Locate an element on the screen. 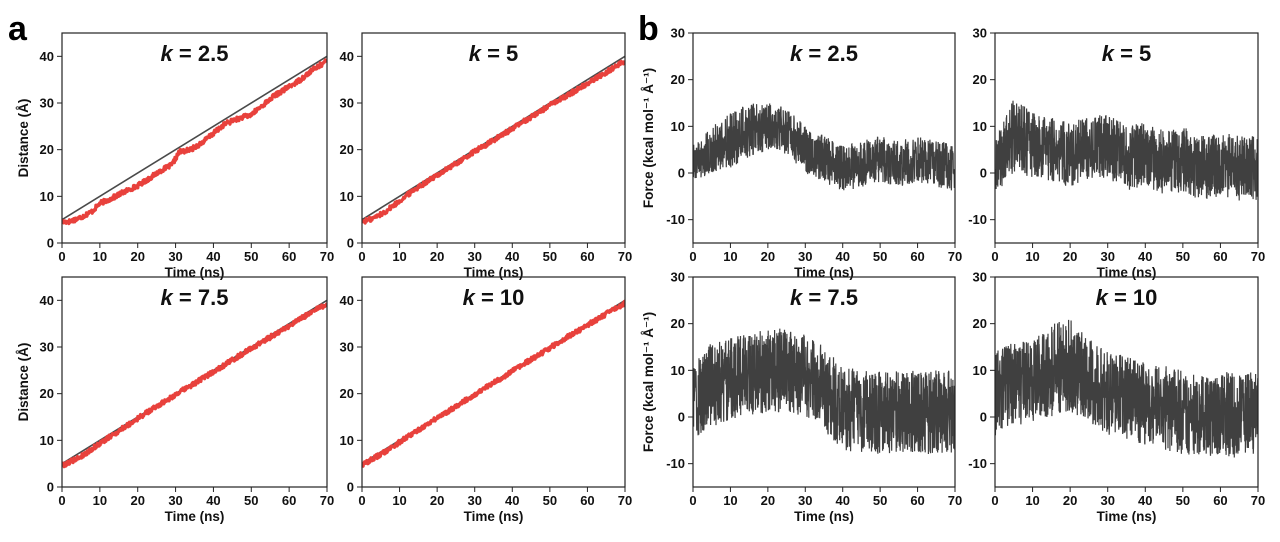 Image resolution: width=1280 pixels, height=542 pixels. panel-title: k = 10 is located at coordinates (1127, 297).